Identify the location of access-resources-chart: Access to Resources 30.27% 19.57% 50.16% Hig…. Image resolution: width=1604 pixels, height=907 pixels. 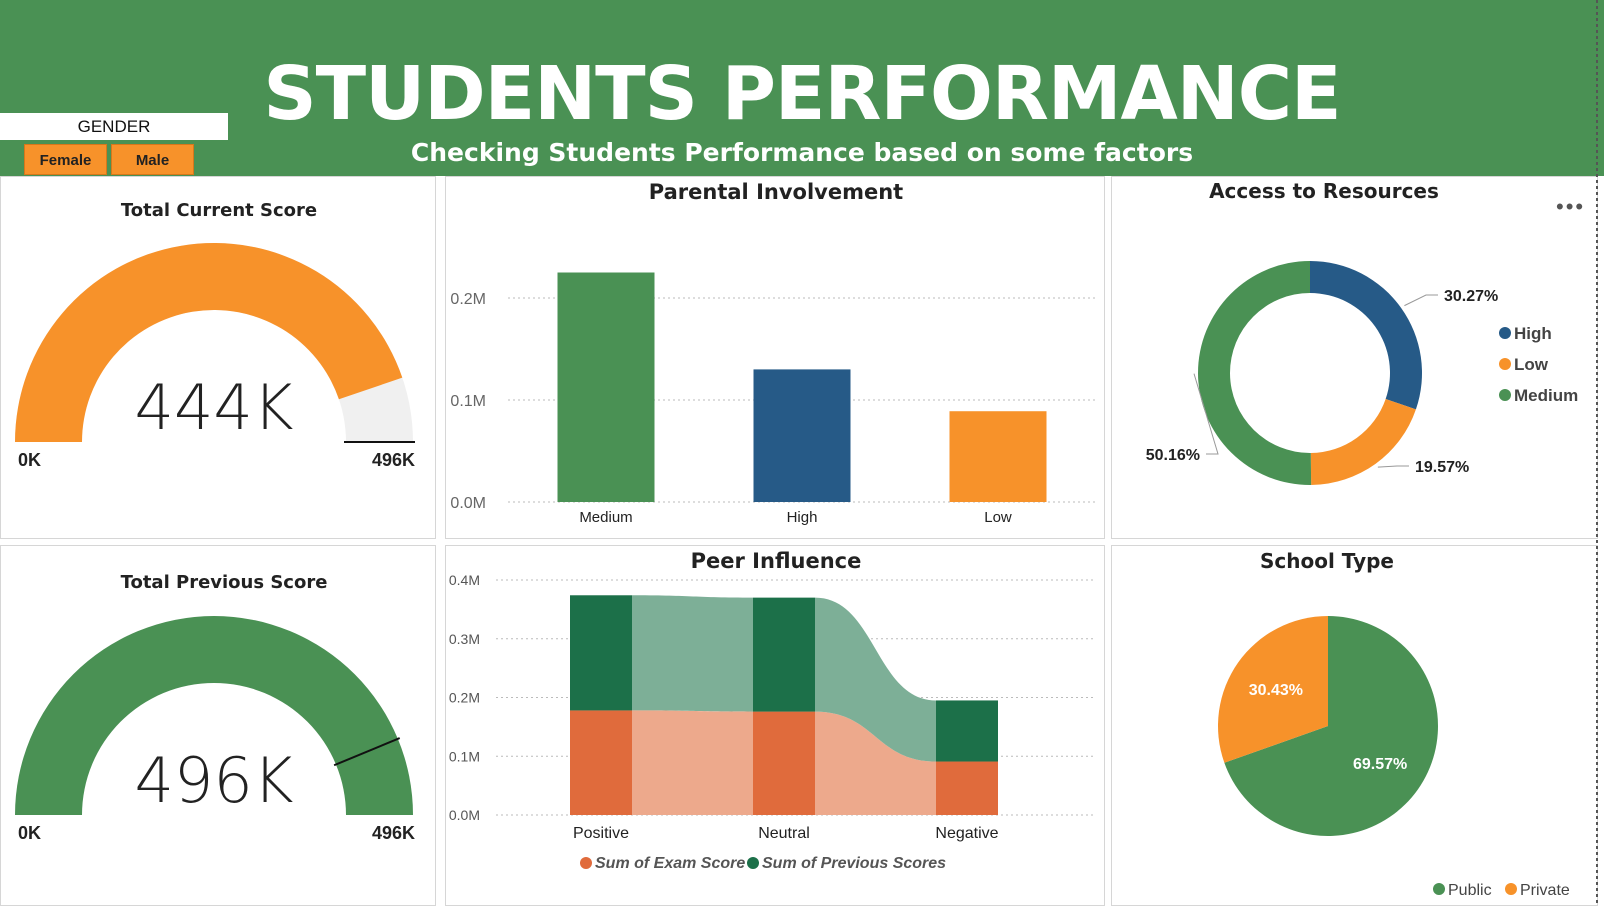
(1362, 332).